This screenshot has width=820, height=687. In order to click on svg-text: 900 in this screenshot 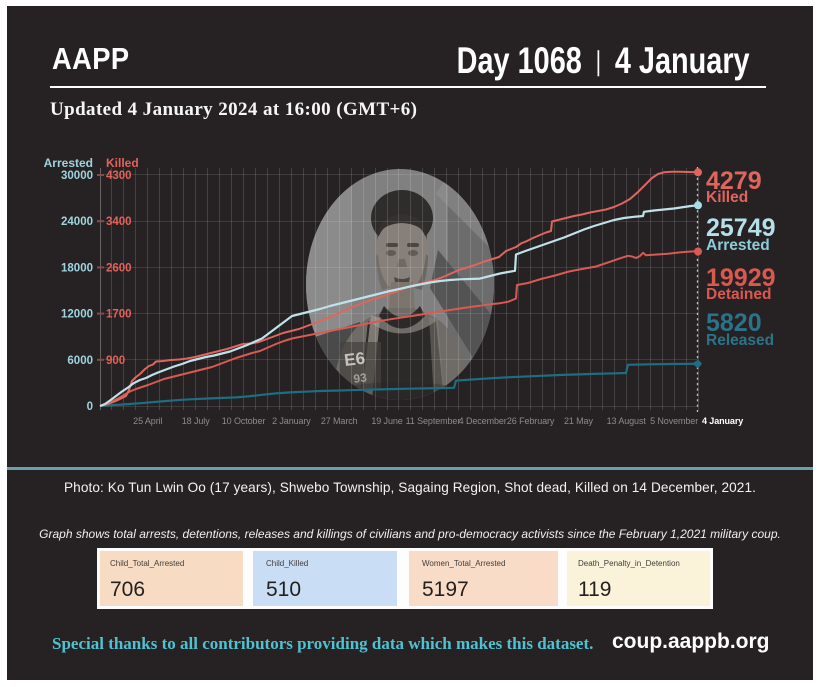, I will do `click(115, 361)`.